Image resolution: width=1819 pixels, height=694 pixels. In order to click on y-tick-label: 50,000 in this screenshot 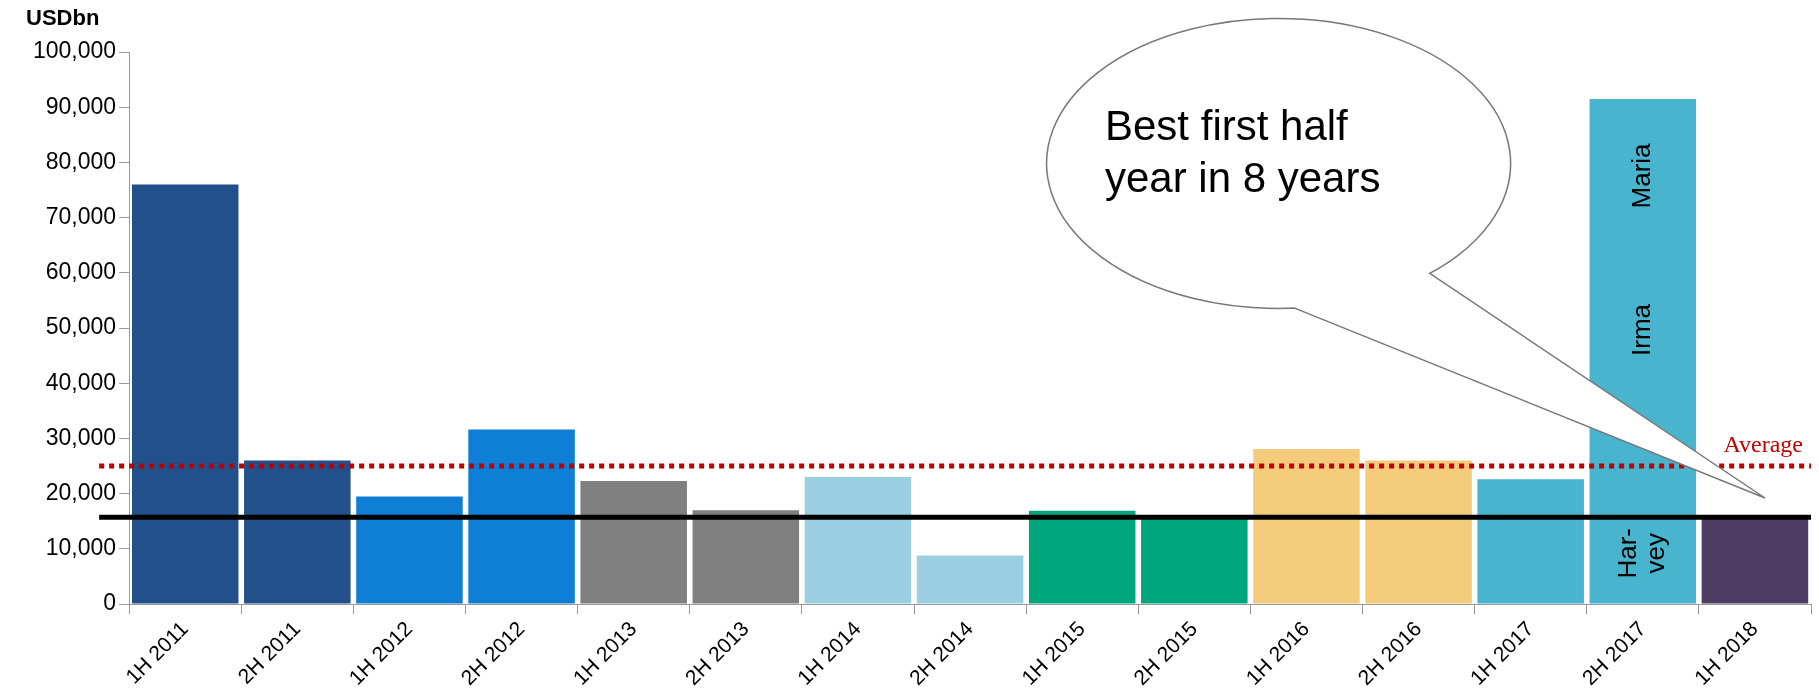, I will do `click(81, 326)`.